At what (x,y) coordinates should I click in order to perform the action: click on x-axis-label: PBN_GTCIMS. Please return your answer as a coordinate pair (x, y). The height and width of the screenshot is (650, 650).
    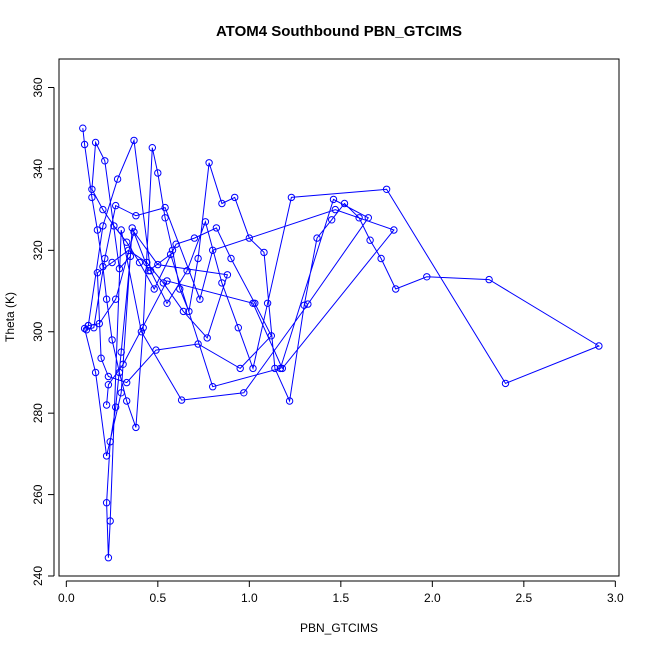
    Looking at the image, I should click on (339, 628).